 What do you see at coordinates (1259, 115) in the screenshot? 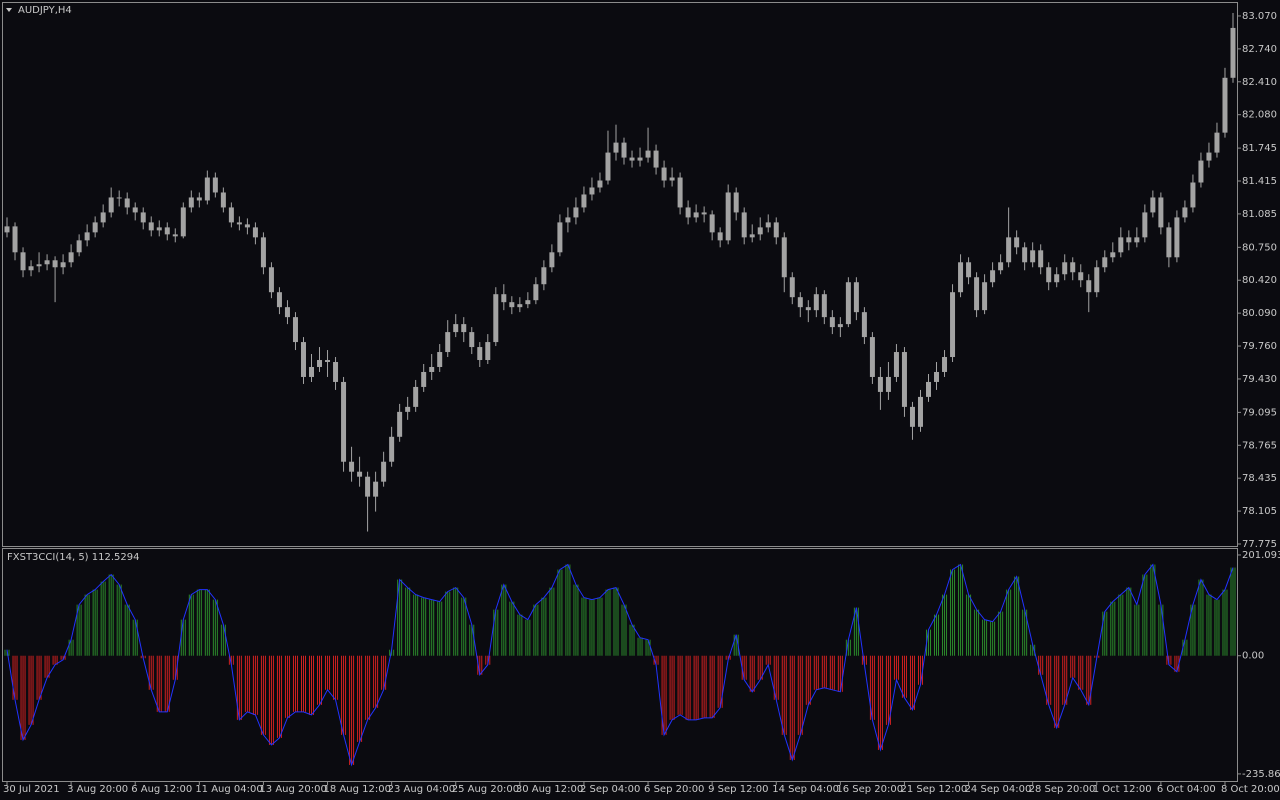
I see `y-tick-label: 82.080` at bounding box center [1259, 115].